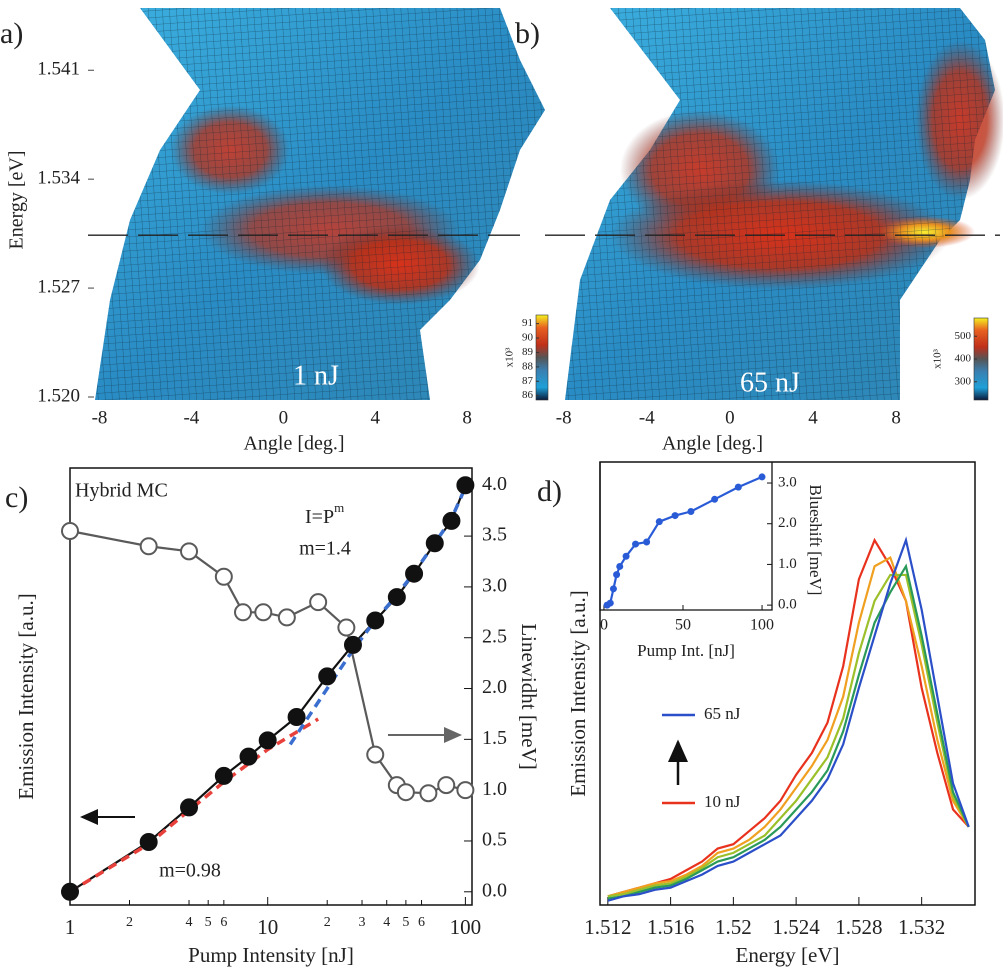 This screenshot has width=1003, height=972. Describe the element at coordinates (963, 381) in the screenshot. I see `colorbar-tick-label: 300` at that location.